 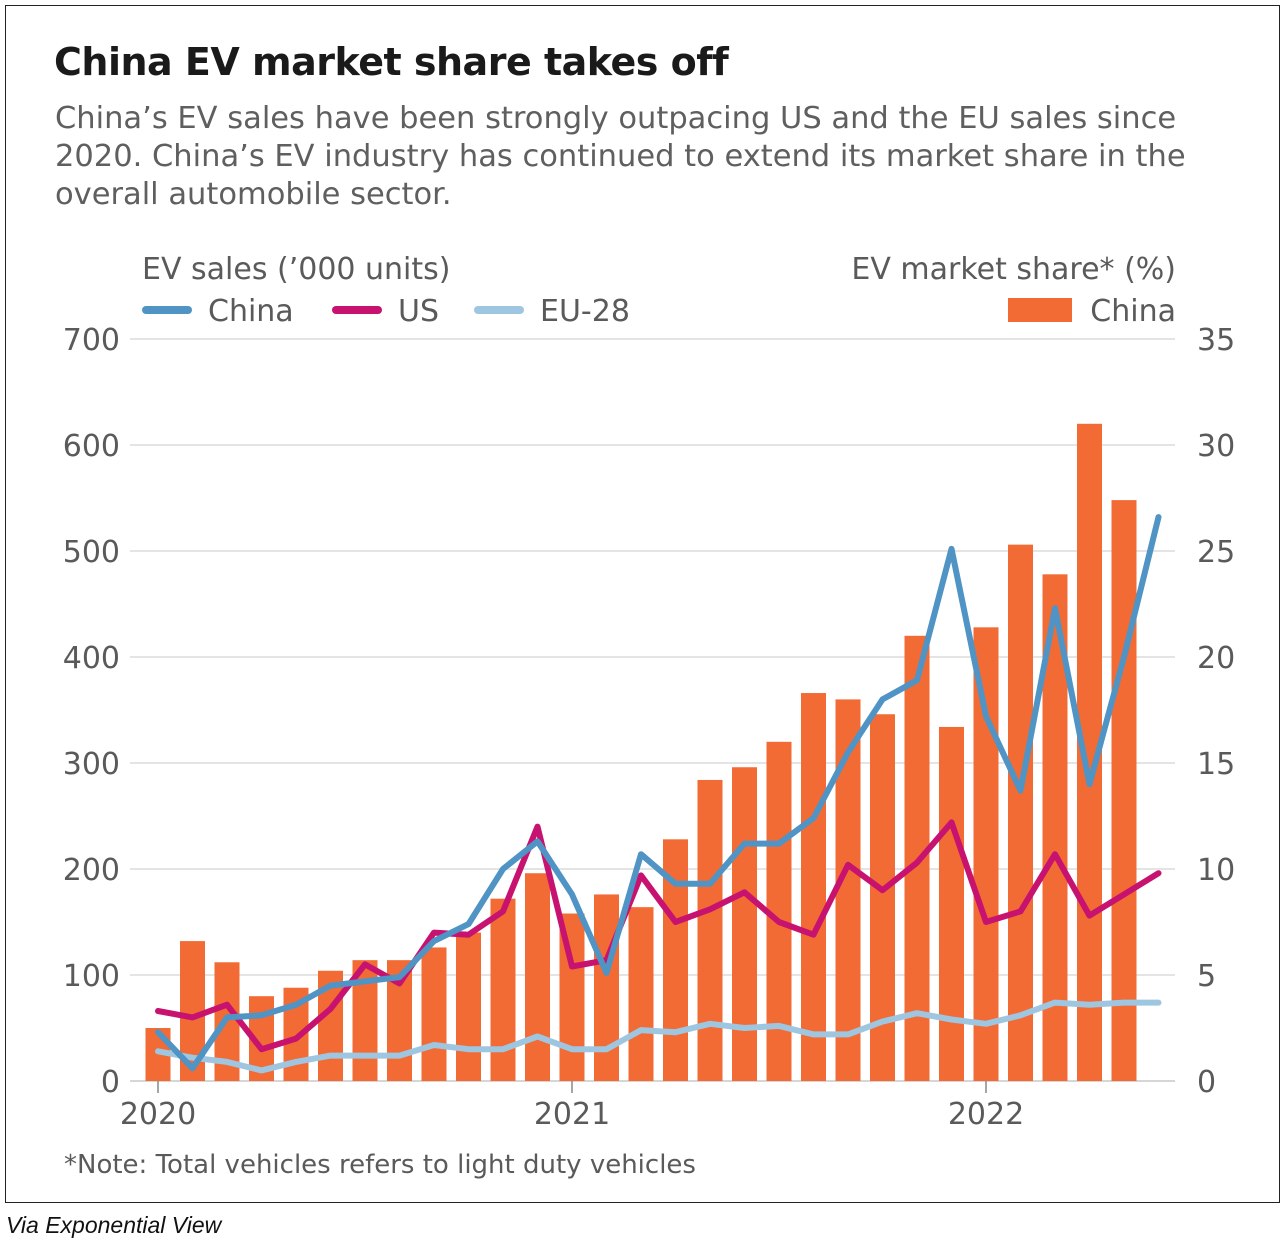 What do you see at coordinates (585, 311) in the screenshot?
I see `legend-eu-label: EU-28` at bounding box center [585, 311].